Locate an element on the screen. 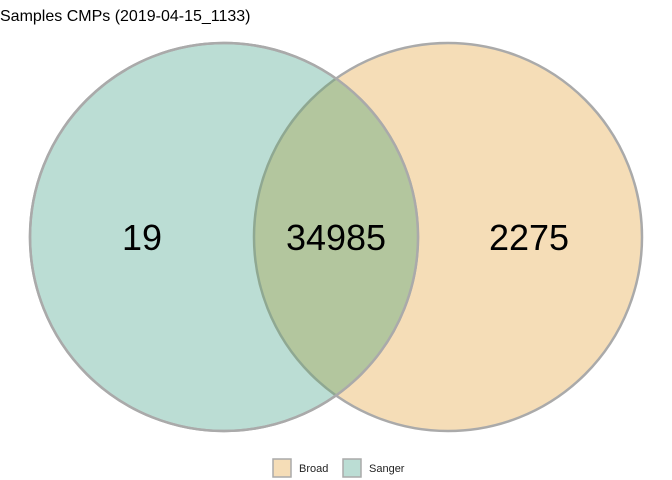  overlap-count: 34985 is located at coordinates (336, 237).